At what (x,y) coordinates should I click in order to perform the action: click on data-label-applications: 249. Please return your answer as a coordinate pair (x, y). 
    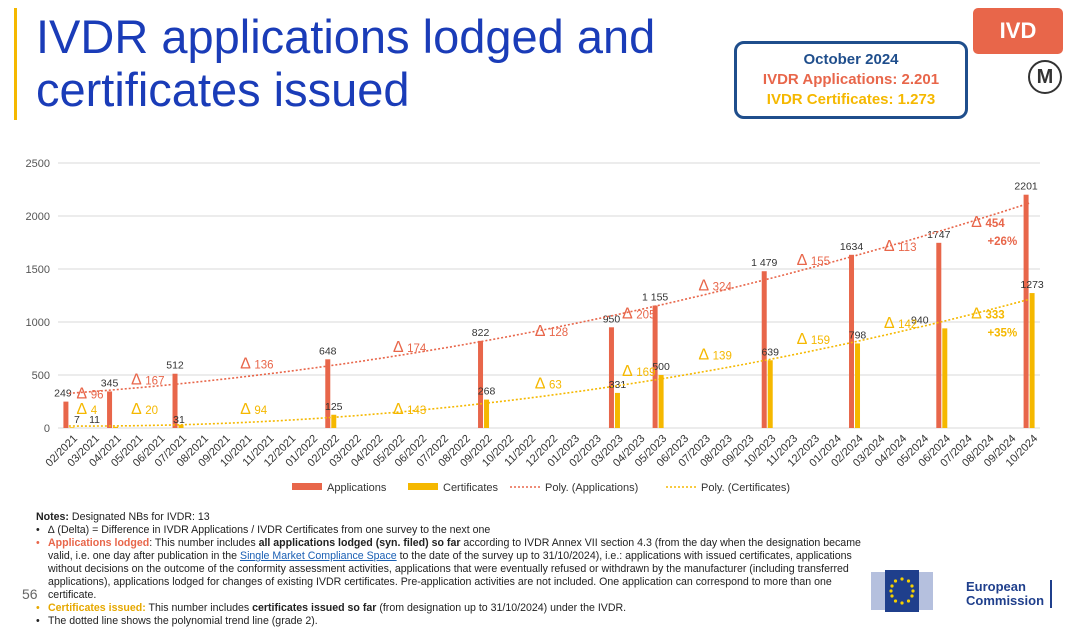
    Looking at the image, I should click on (63, 394).